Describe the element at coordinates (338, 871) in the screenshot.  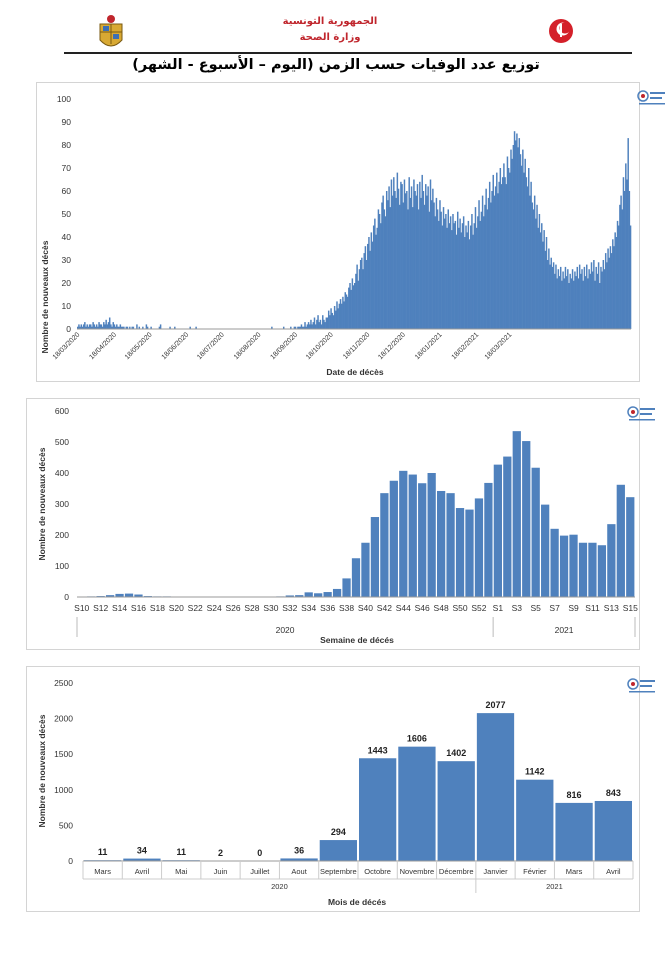
I see `x-tick-label: Septembre` at that location.